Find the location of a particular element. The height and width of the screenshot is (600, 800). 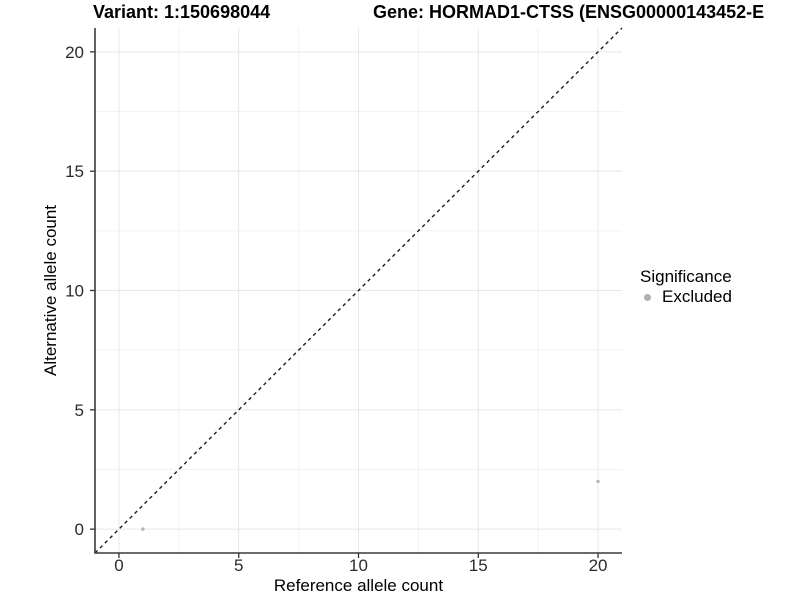

plot-title-variant: Variant: 1:150698044 is located at coordinates (182, 12).